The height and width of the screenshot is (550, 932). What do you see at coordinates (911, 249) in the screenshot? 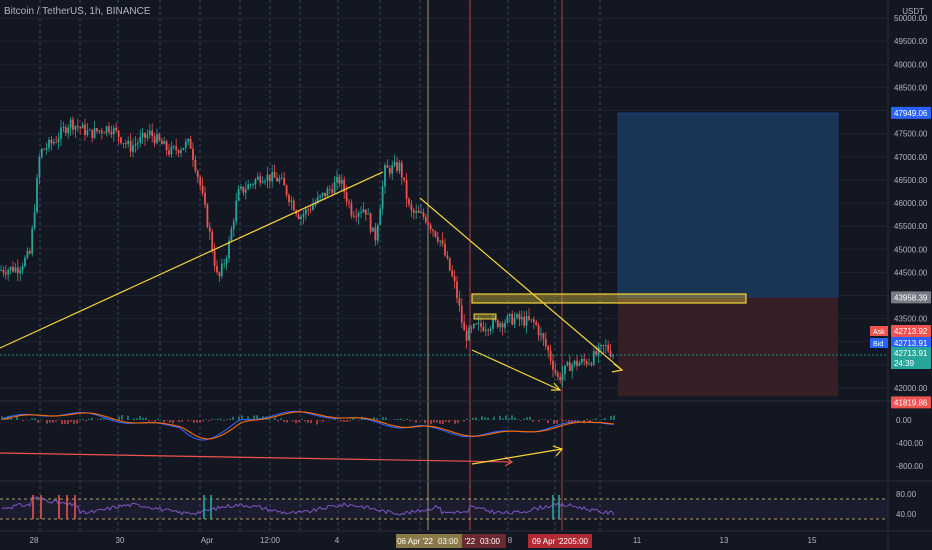
I see `price-tick-label: 45000.00` at bounding box center [911, 249].